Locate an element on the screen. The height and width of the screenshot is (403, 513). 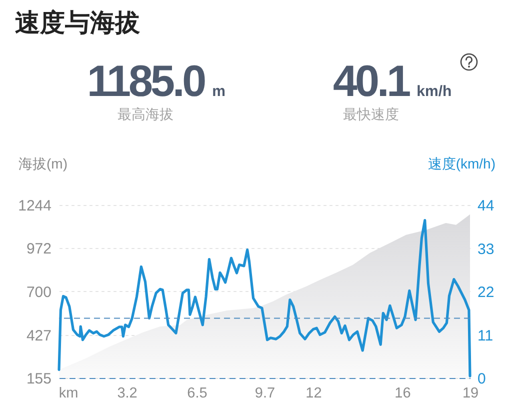
y2-tick-label: 44 is located at coordinates (486, 206).